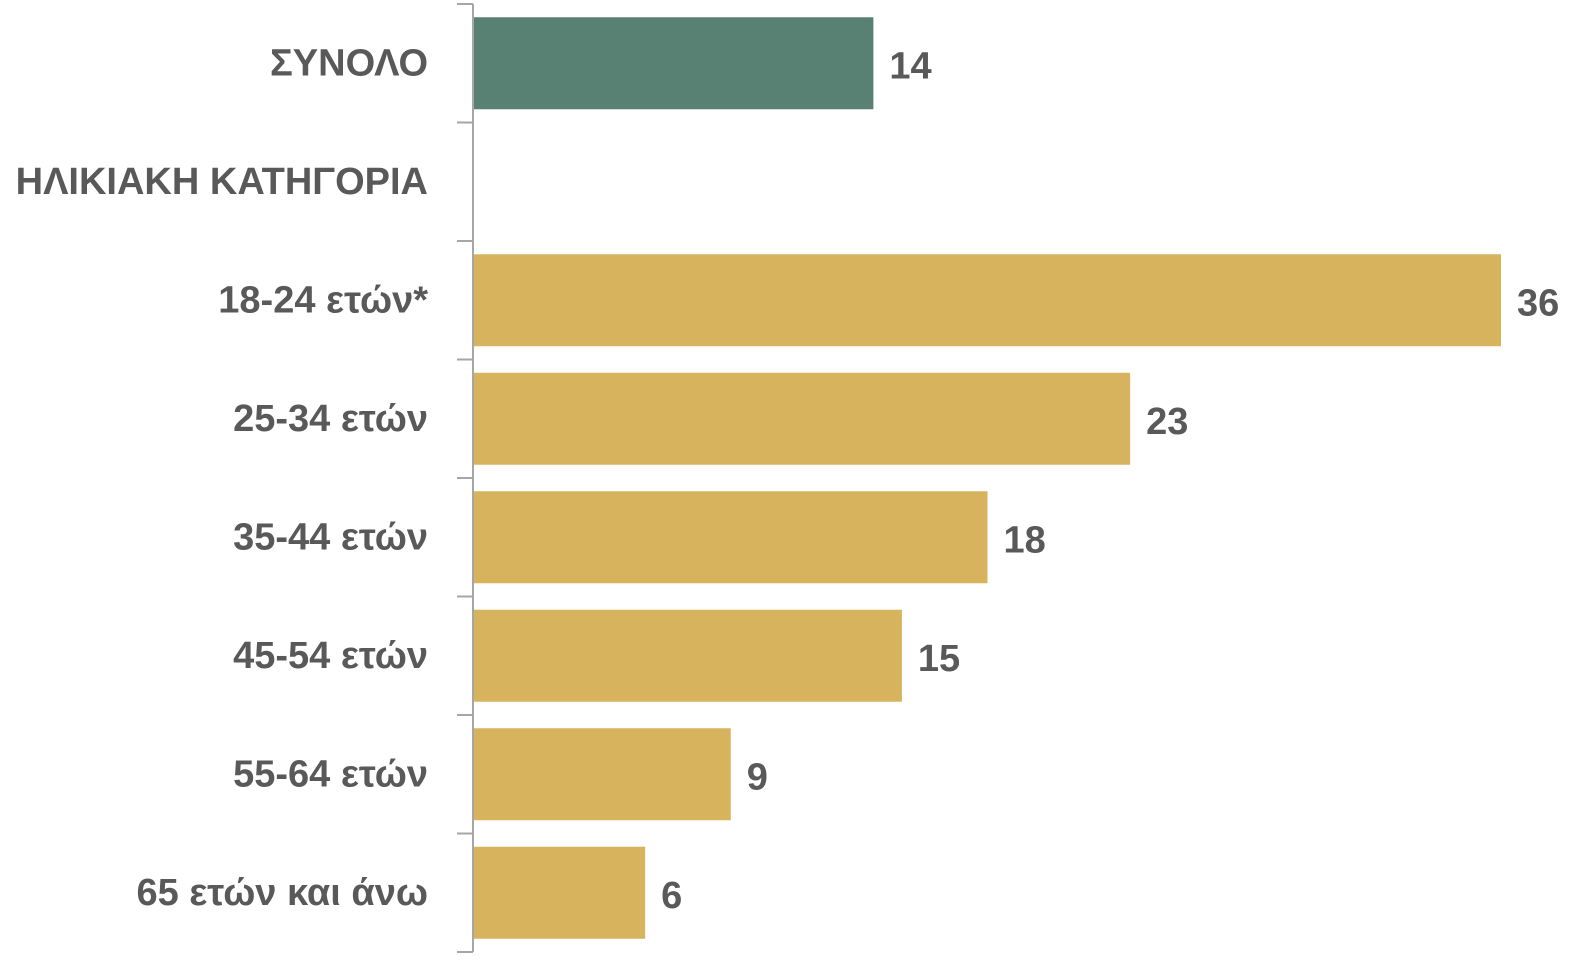 The width and height of the screenshot is (1594, 969). What do you see at coordinates (330, 419) in the screenshot?
I see `category-label: 25-34 ετών` at bounding box center [330, 419].